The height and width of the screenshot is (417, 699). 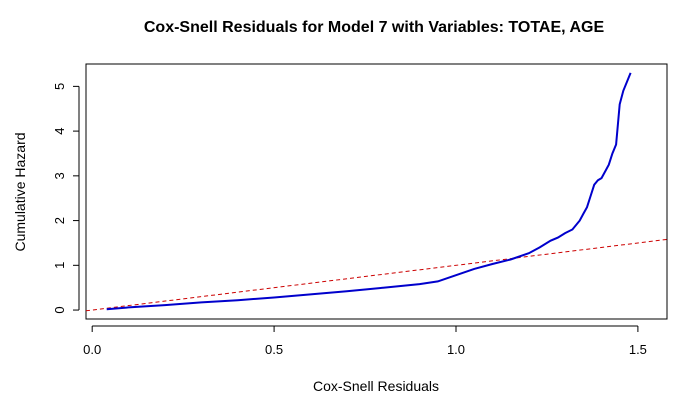 I want to click on y-tick-label: 3, so click(x=59, y=175).